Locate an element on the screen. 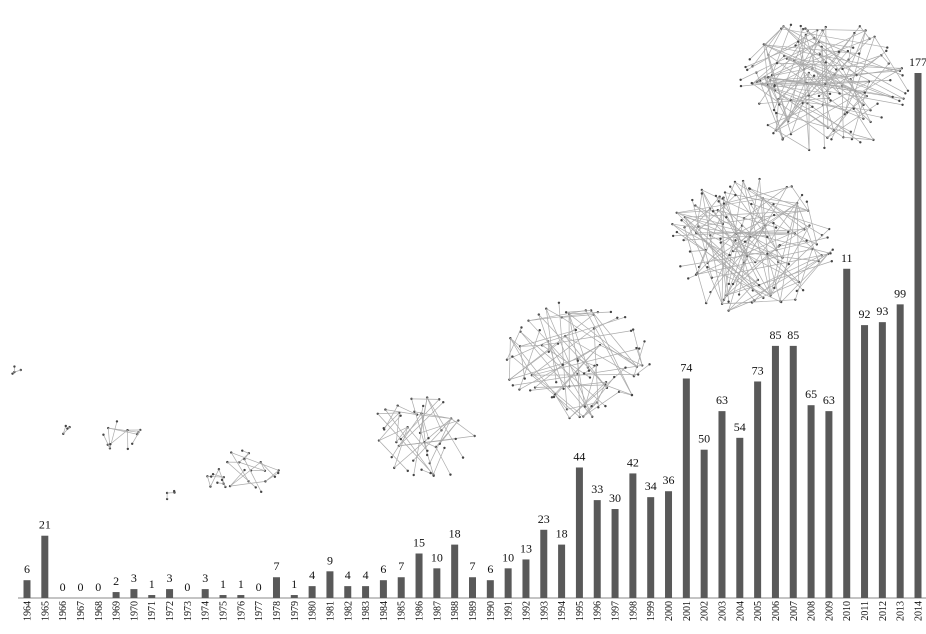  x-tick-label: 1977 is located at coordinates (259, 611).